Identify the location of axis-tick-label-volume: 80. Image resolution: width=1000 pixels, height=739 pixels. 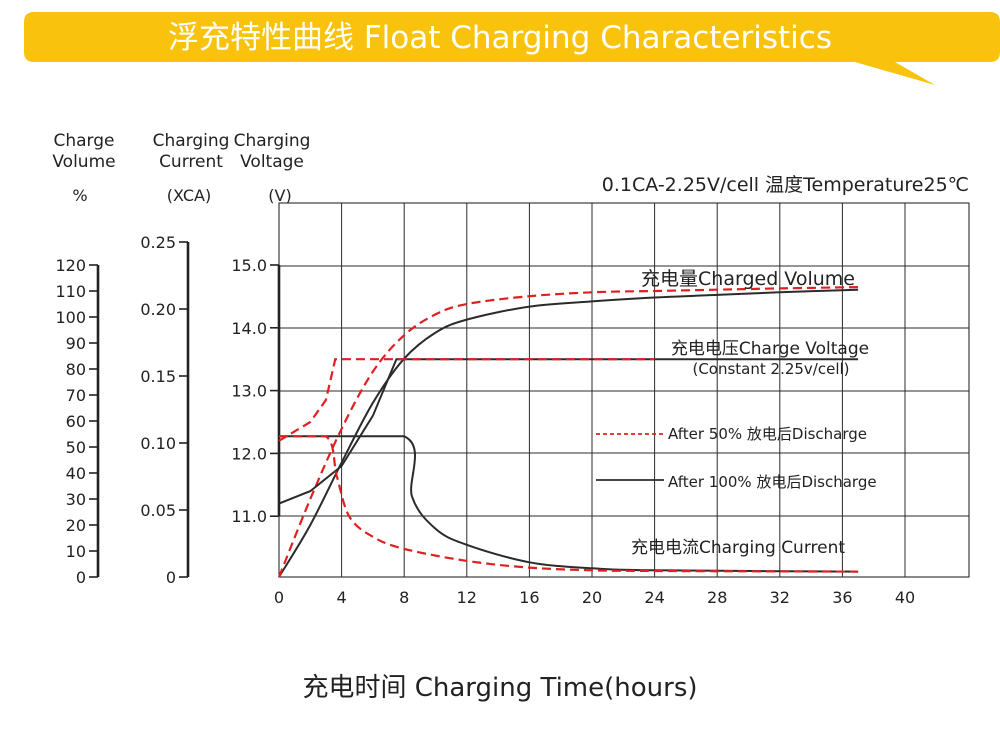
(76, 369).